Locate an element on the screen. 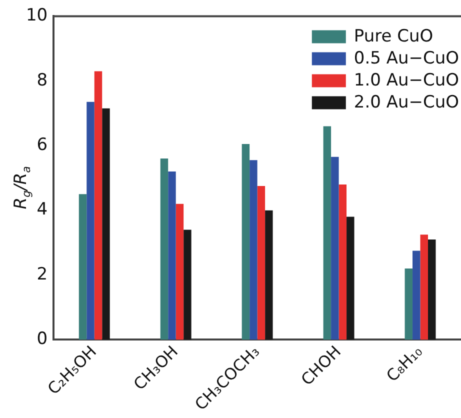  y-tick-label: 6 is located at coordinates (42, 145).